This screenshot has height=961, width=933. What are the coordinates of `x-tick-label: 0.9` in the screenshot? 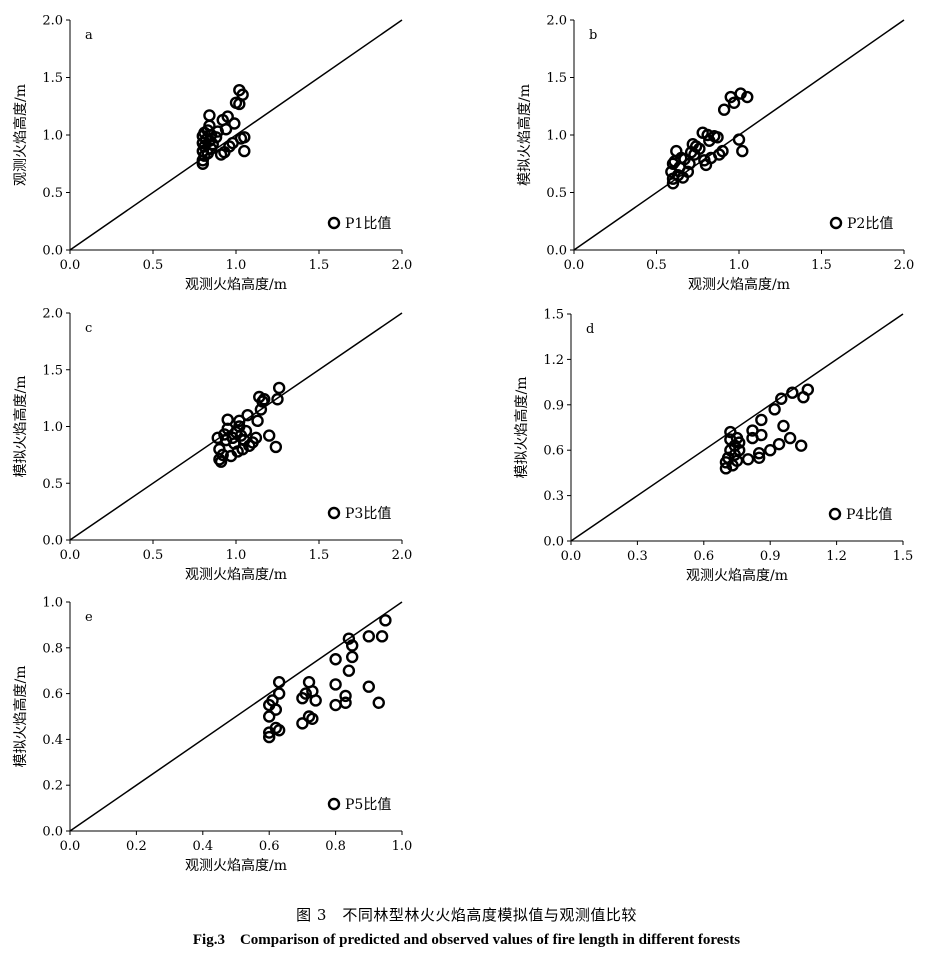 It's located at (770, 556).